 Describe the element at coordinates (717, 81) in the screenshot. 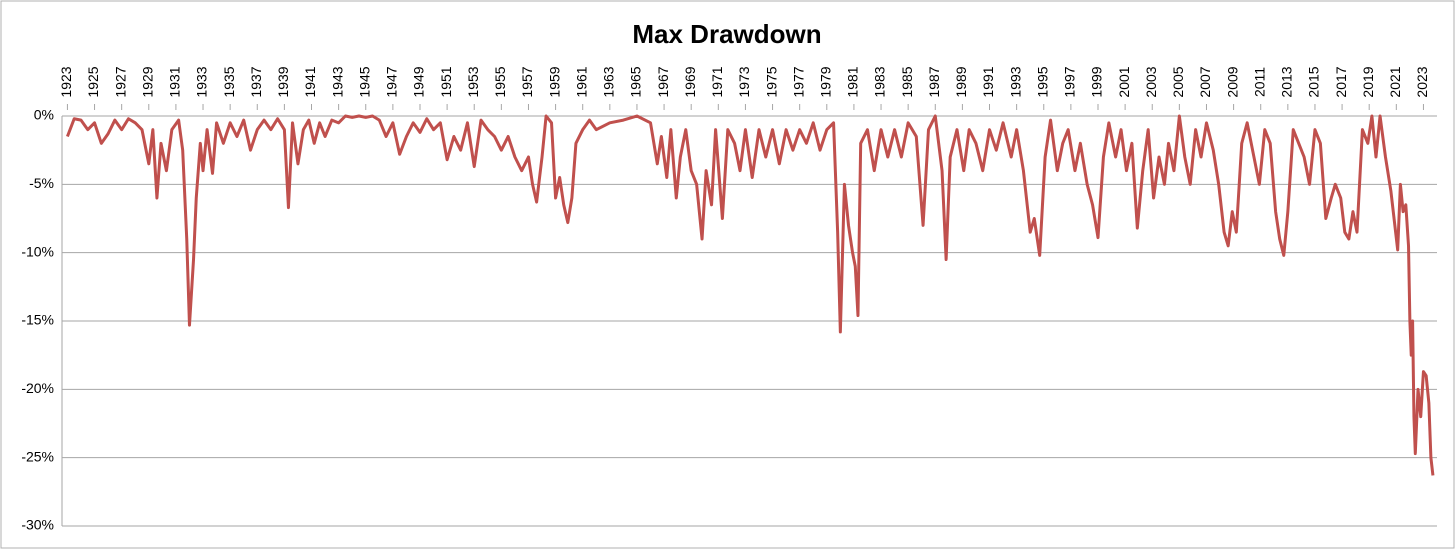

I see `x-tick-label: 1971` at that location.